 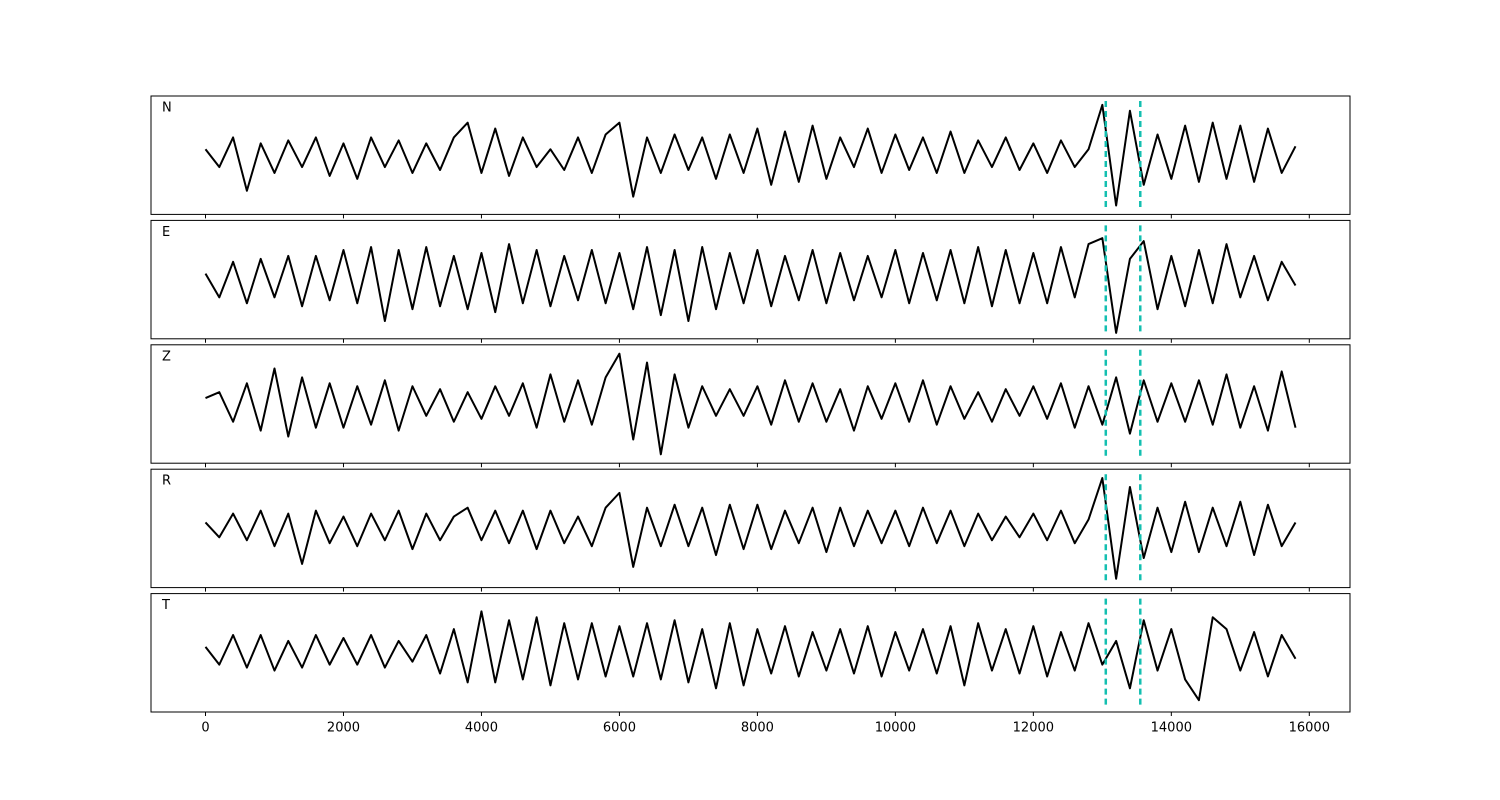 I want to click on x-tick-label: 16000, so click(x=1309, y=728).